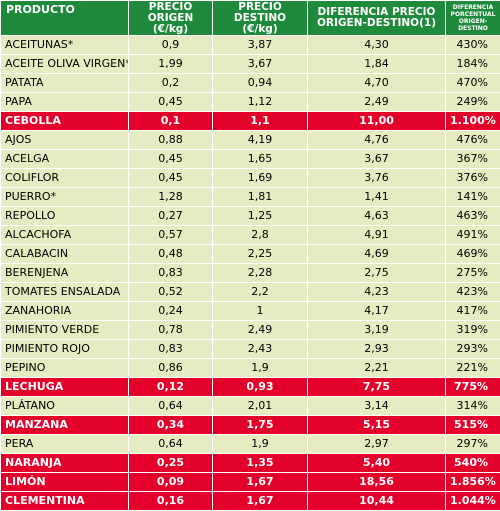  What do you see at coordinates (377, 368) in the screenshot?
I see `cell-price-difference: 2,21` at bounding box center [377, 368].